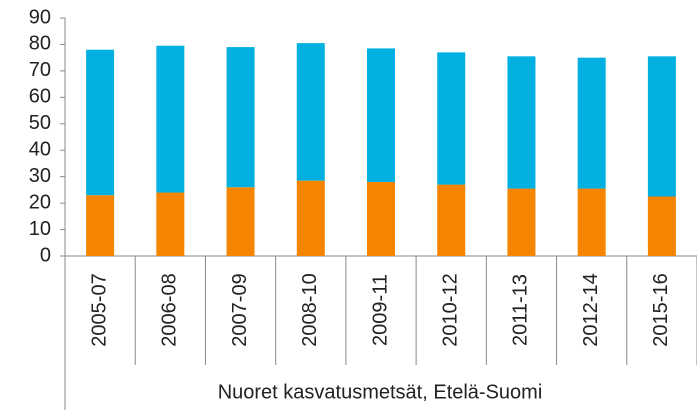  I want to click on y-tick-label: 40, so click(40, 150).